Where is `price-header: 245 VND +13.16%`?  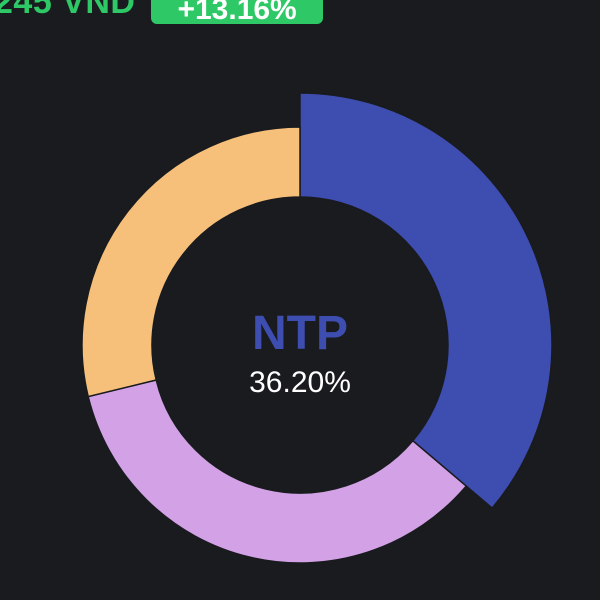 price-header: 245 VND +13.16% is located at coordinates (161, 13).